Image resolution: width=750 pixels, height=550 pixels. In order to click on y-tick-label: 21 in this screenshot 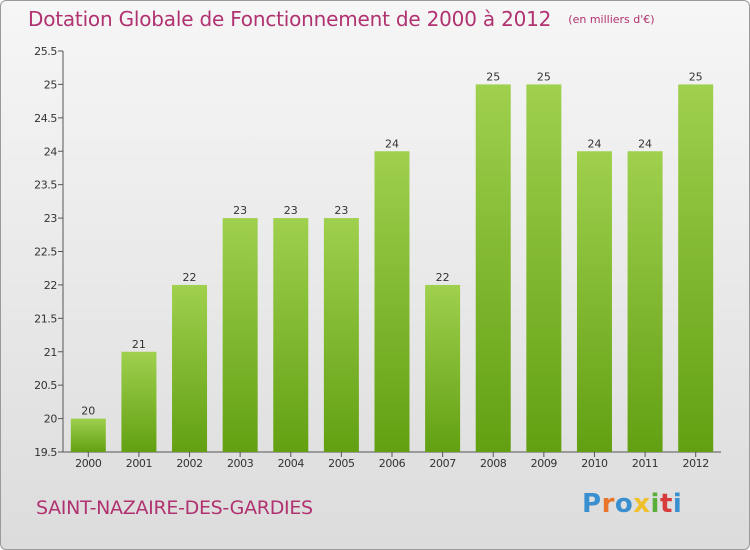, I will do `click(50, 352)`.